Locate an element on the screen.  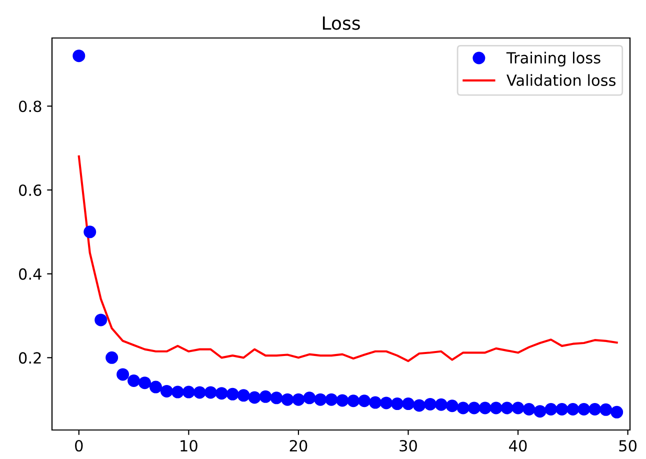
legend-label: Training loss is located at coordinates (553, 59).